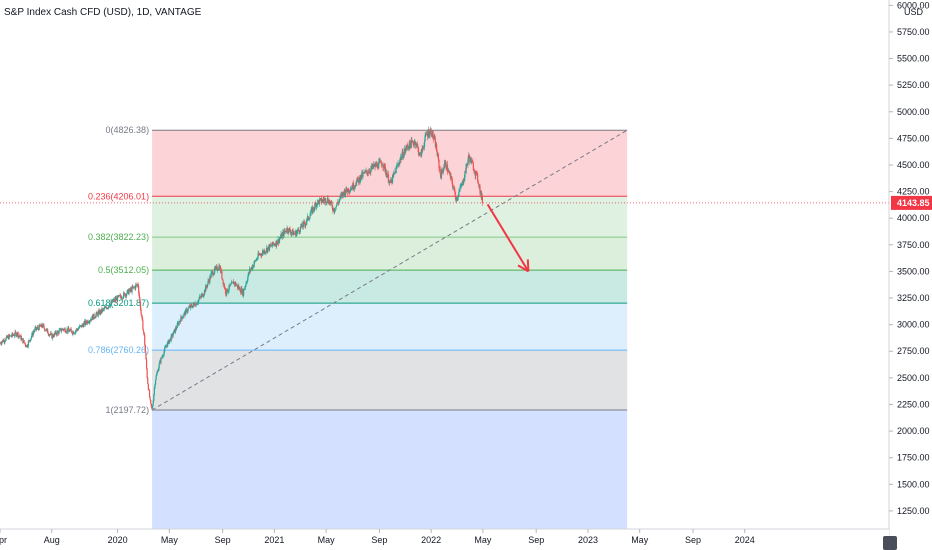  What do you see at coordinates (913, 138) in the screenshot?
I see `price-tick-label: 4750.00` at bounding box center [913, 138].